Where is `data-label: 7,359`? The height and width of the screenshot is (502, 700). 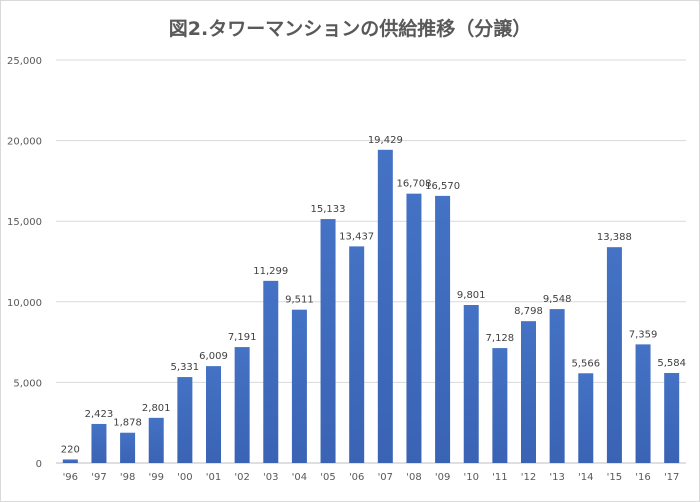
data-label: 7,359 is located at coordinates (643, 334).